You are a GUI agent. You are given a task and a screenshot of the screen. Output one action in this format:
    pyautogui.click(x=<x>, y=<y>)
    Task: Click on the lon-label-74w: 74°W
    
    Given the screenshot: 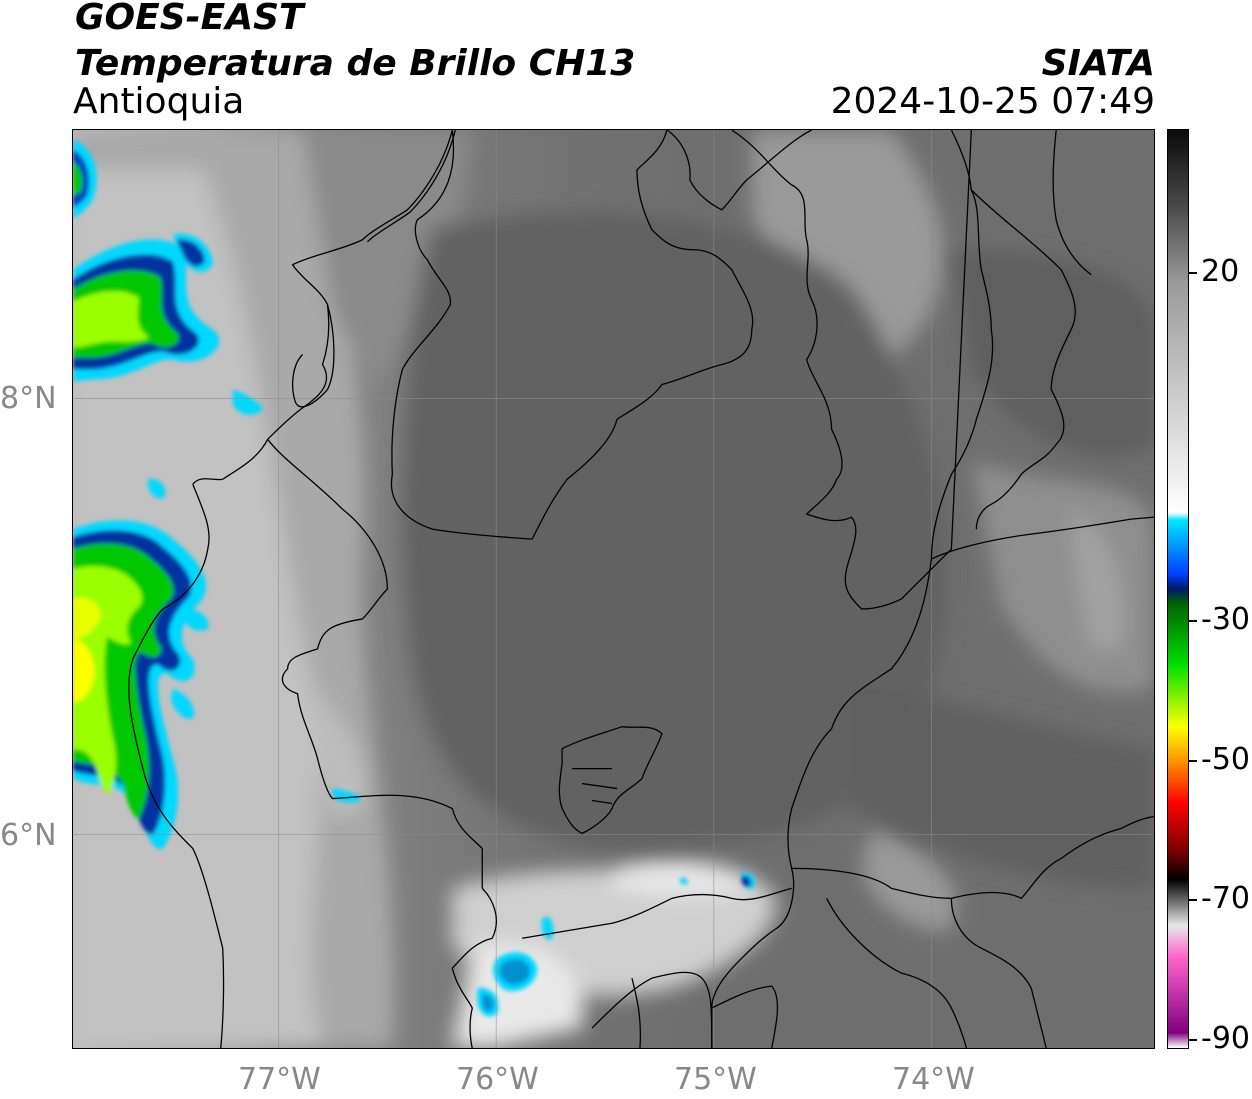 What is the action you would take?
    pyautogui.click(x=933, y=1079)
    